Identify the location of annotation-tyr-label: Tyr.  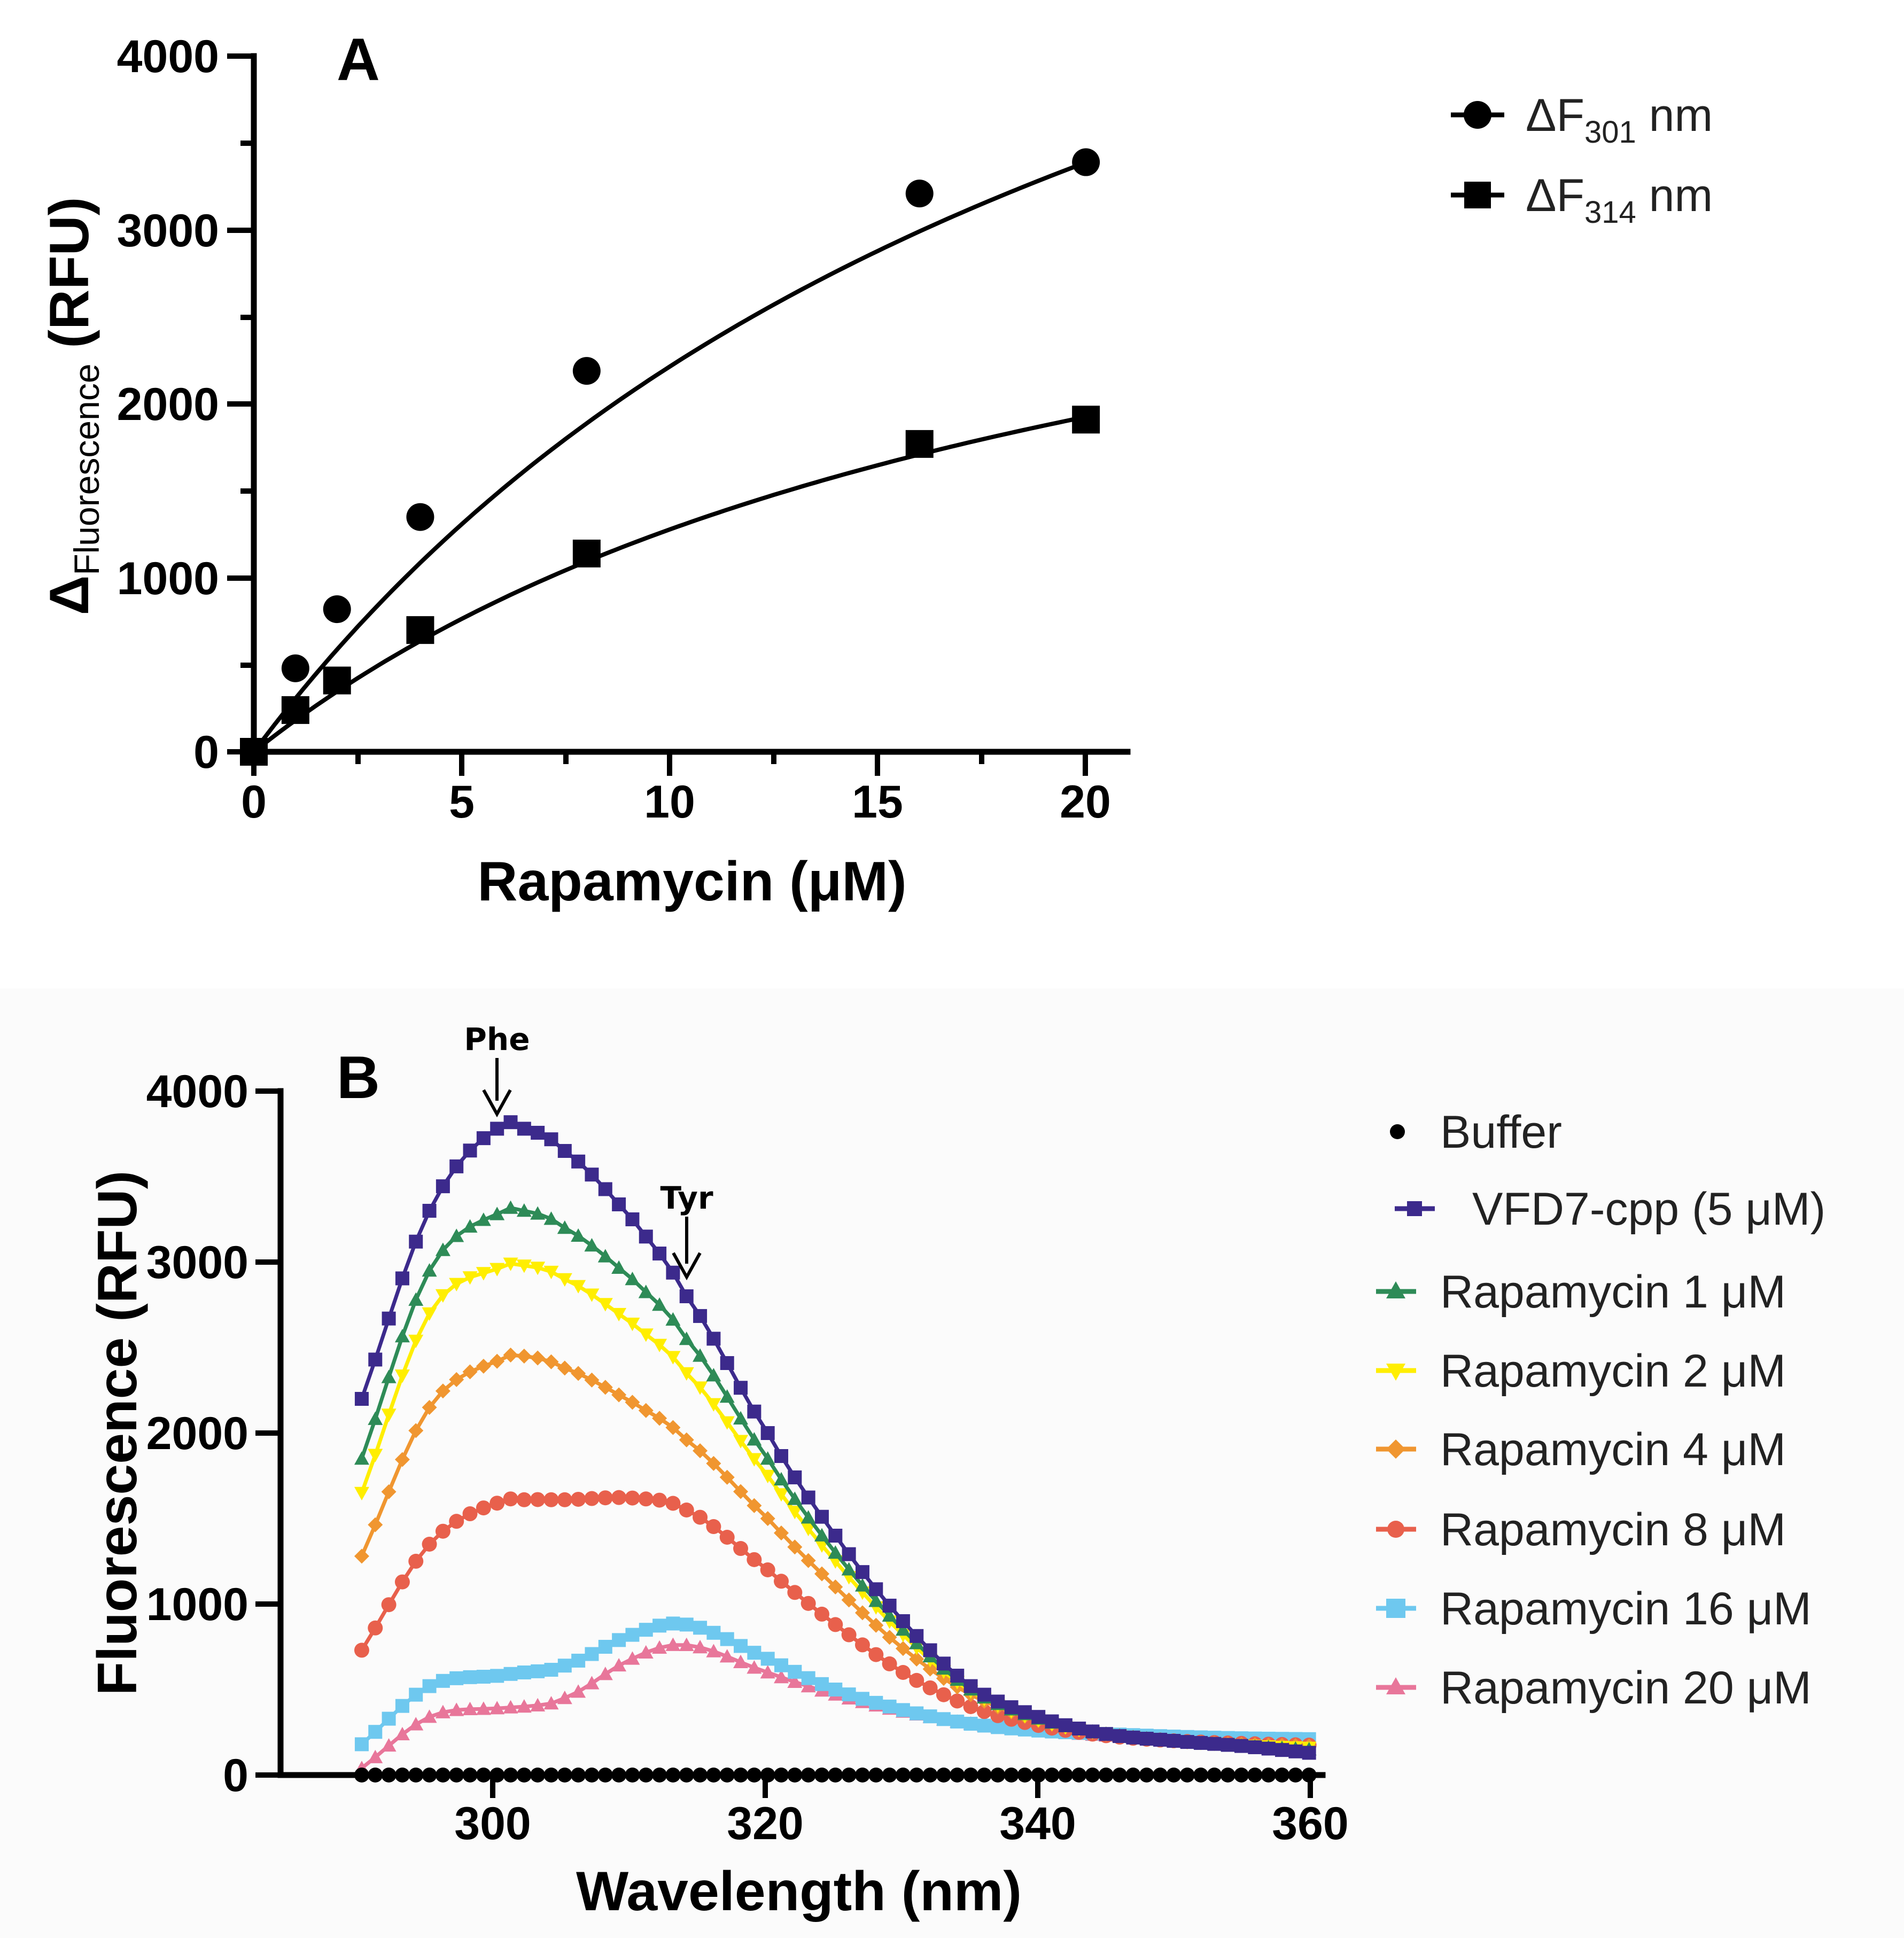
(687, 1198).